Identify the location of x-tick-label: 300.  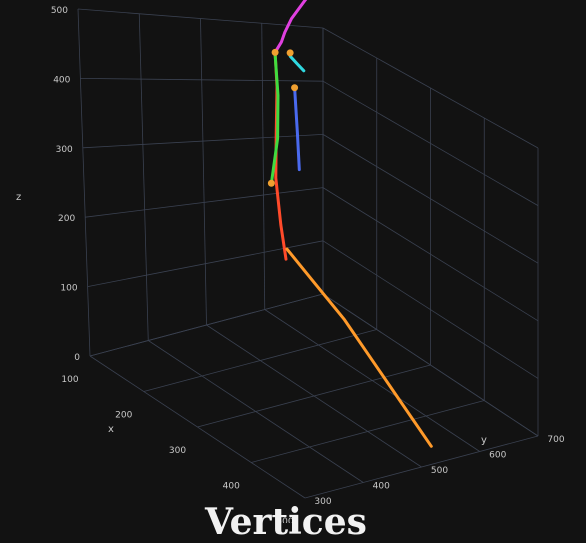
(177, 451).